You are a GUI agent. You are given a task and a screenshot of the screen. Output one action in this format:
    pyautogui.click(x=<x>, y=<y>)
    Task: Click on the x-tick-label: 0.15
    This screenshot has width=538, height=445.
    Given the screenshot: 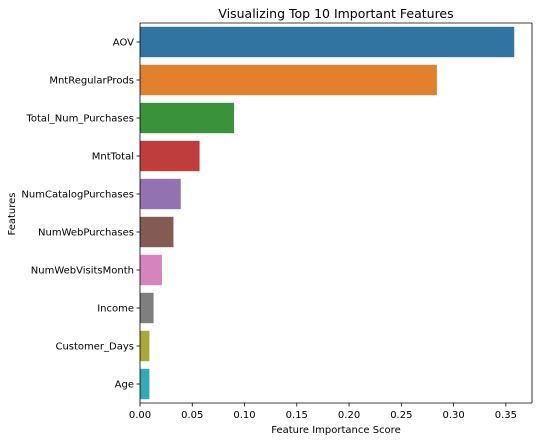 What is the action you would take?
    pyautogui.click(x=297, y=415)
    